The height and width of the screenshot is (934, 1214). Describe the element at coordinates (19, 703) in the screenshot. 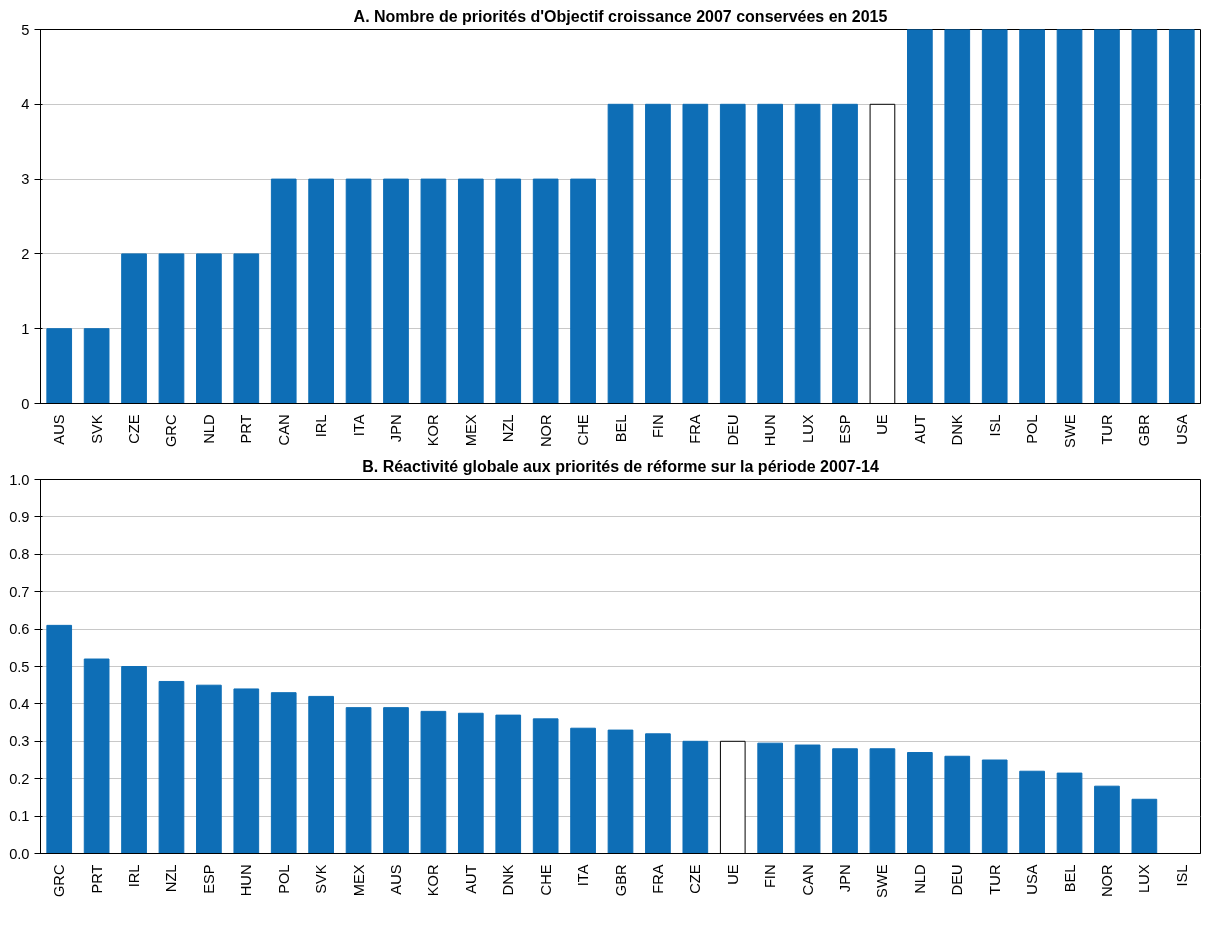

I see `y-tick-label: 0.4` at that location.